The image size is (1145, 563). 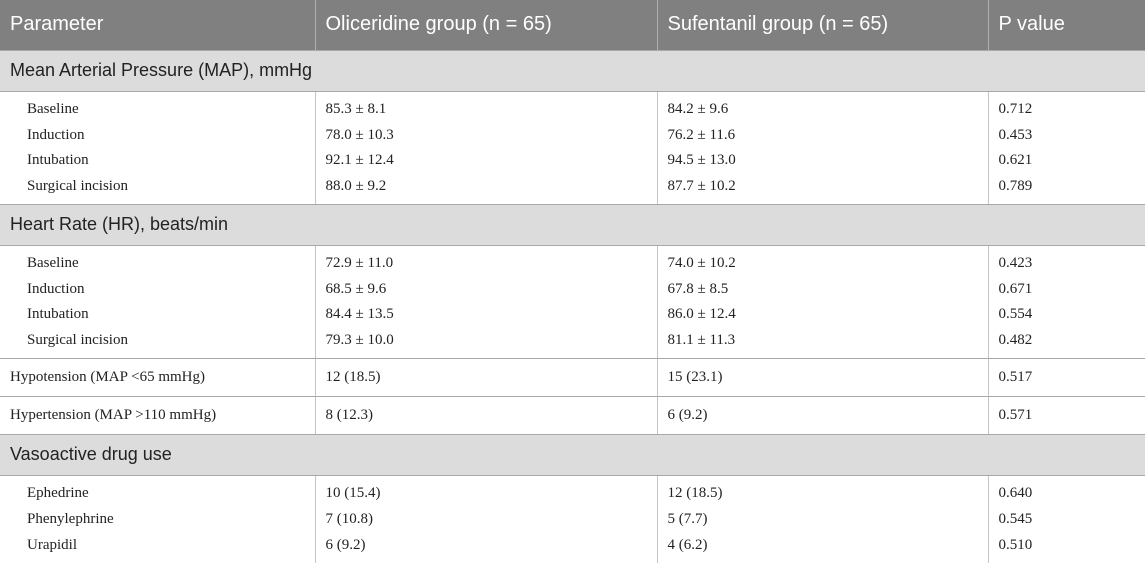 I want to click on oliceridine-value: 10 (15.4), so click(x=486, y=491).